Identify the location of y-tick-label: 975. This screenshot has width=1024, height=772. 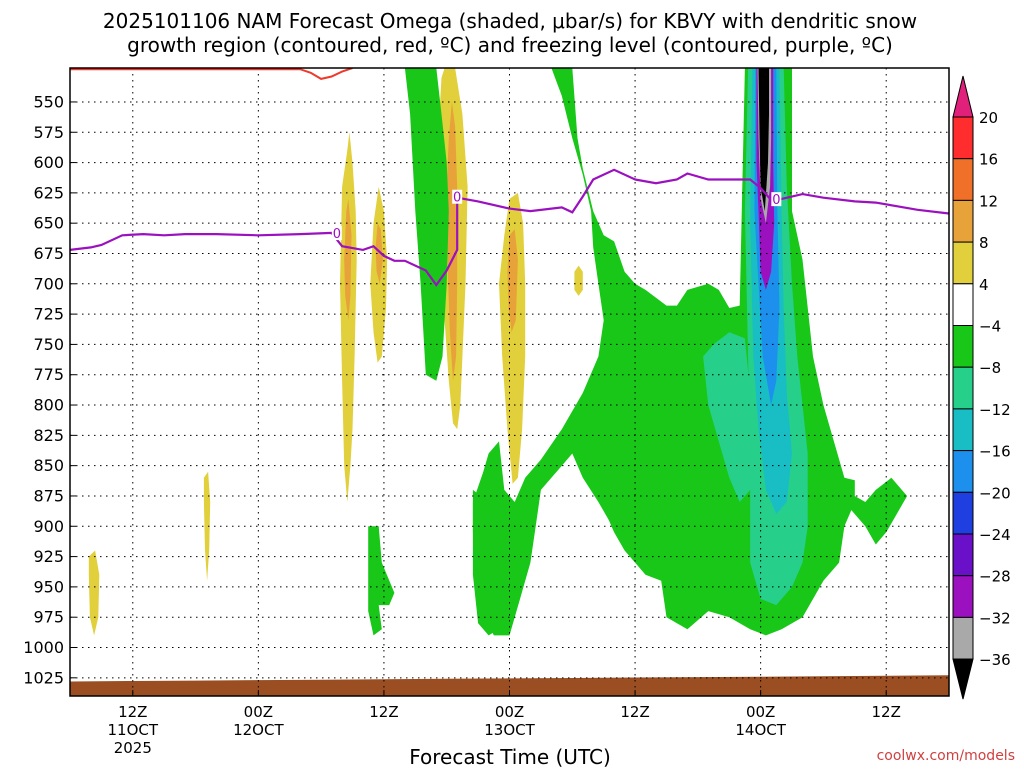
(48, 617).